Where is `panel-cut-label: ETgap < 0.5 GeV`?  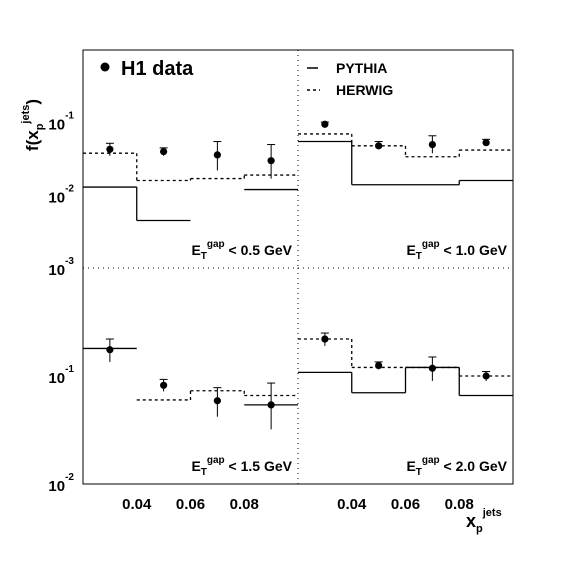 panel-cut-label: ETgap < 0.5 GeV is located at coordinates (241, 250).